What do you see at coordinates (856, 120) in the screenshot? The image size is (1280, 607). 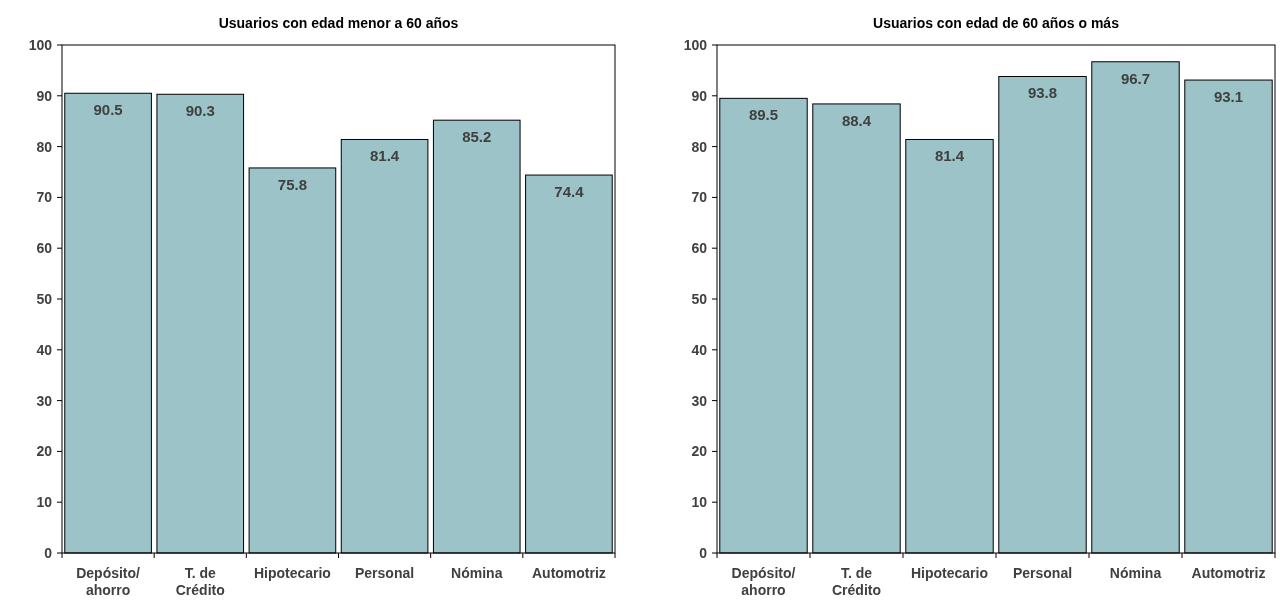 I see `data-label: 88.4` at bounding box center [856, 120].